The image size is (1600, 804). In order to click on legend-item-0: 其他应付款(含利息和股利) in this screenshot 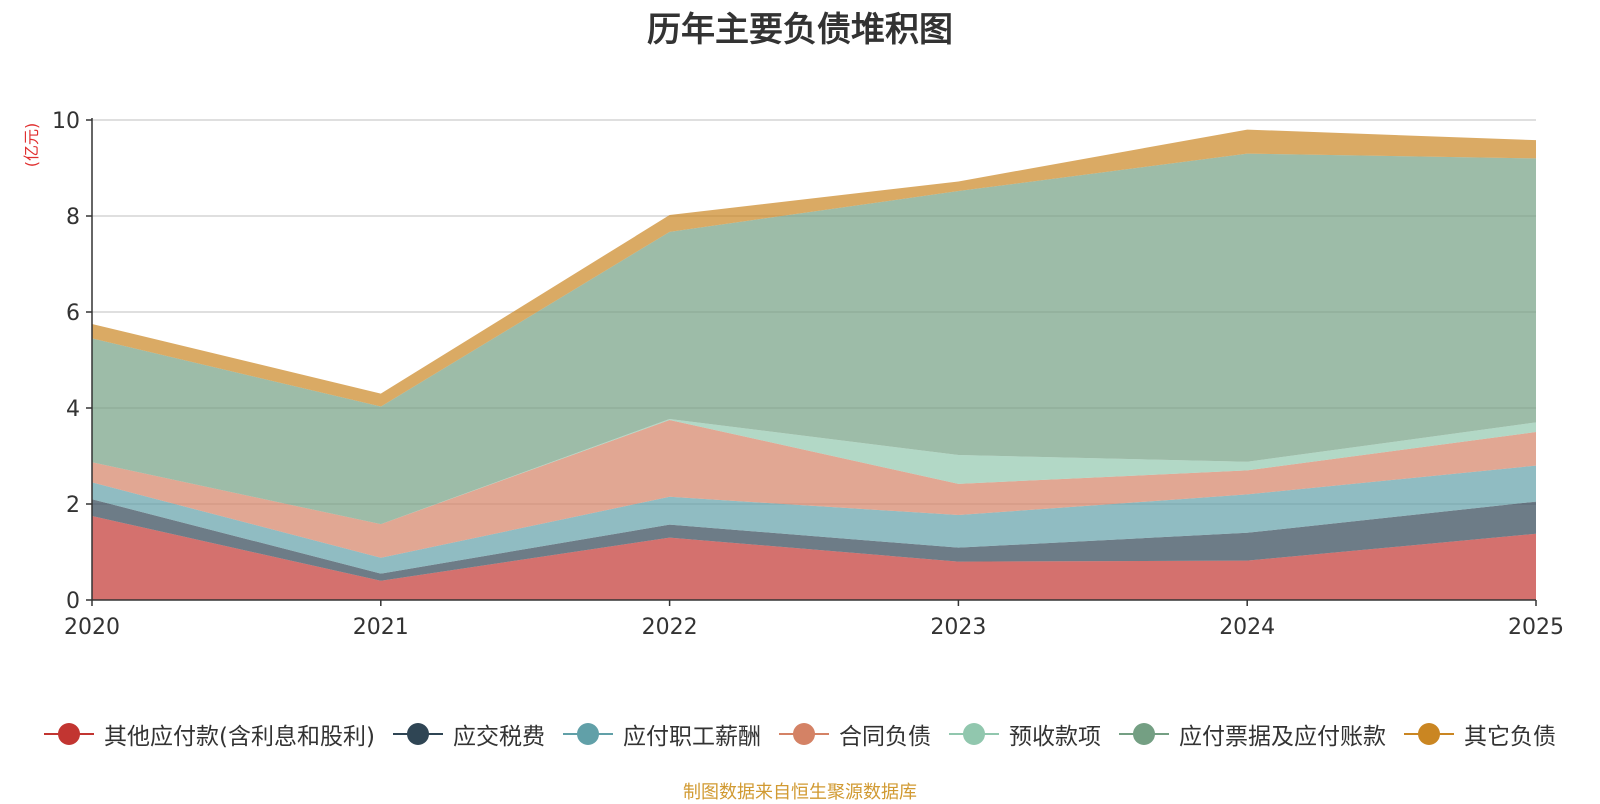, I will do `click(209, 734)`.